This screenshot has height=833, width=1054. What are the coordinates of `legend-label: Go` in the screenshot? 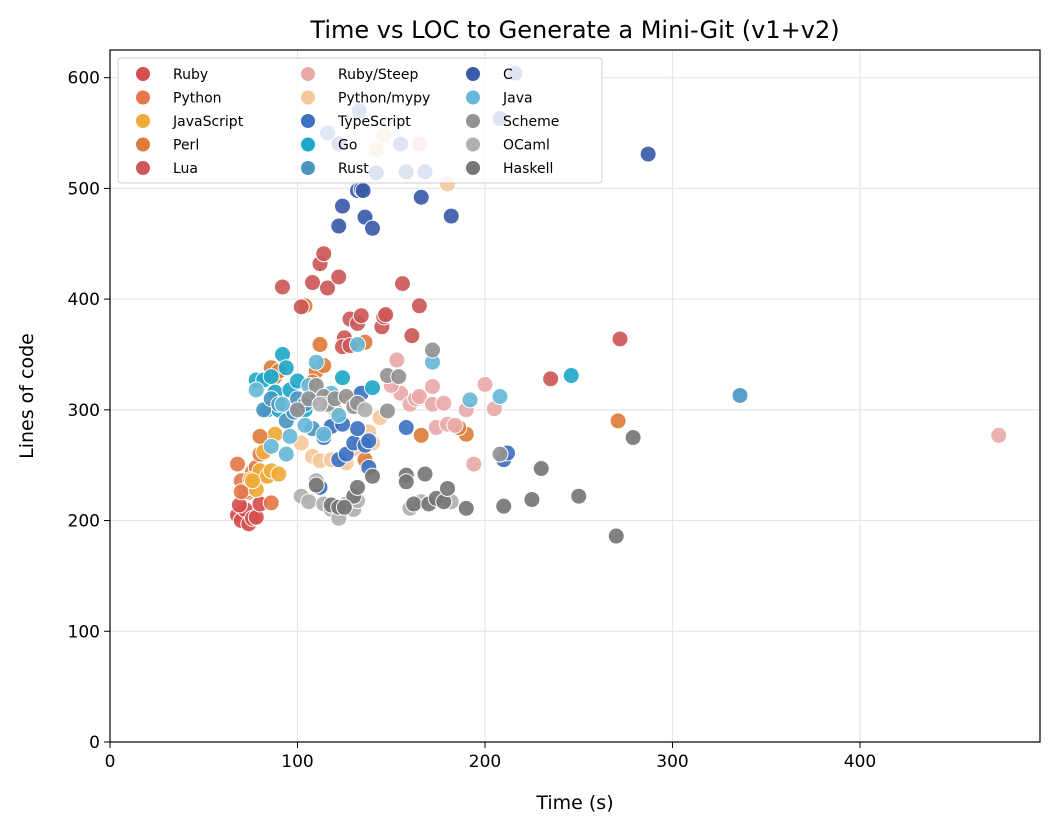 It's located at (347, 146).